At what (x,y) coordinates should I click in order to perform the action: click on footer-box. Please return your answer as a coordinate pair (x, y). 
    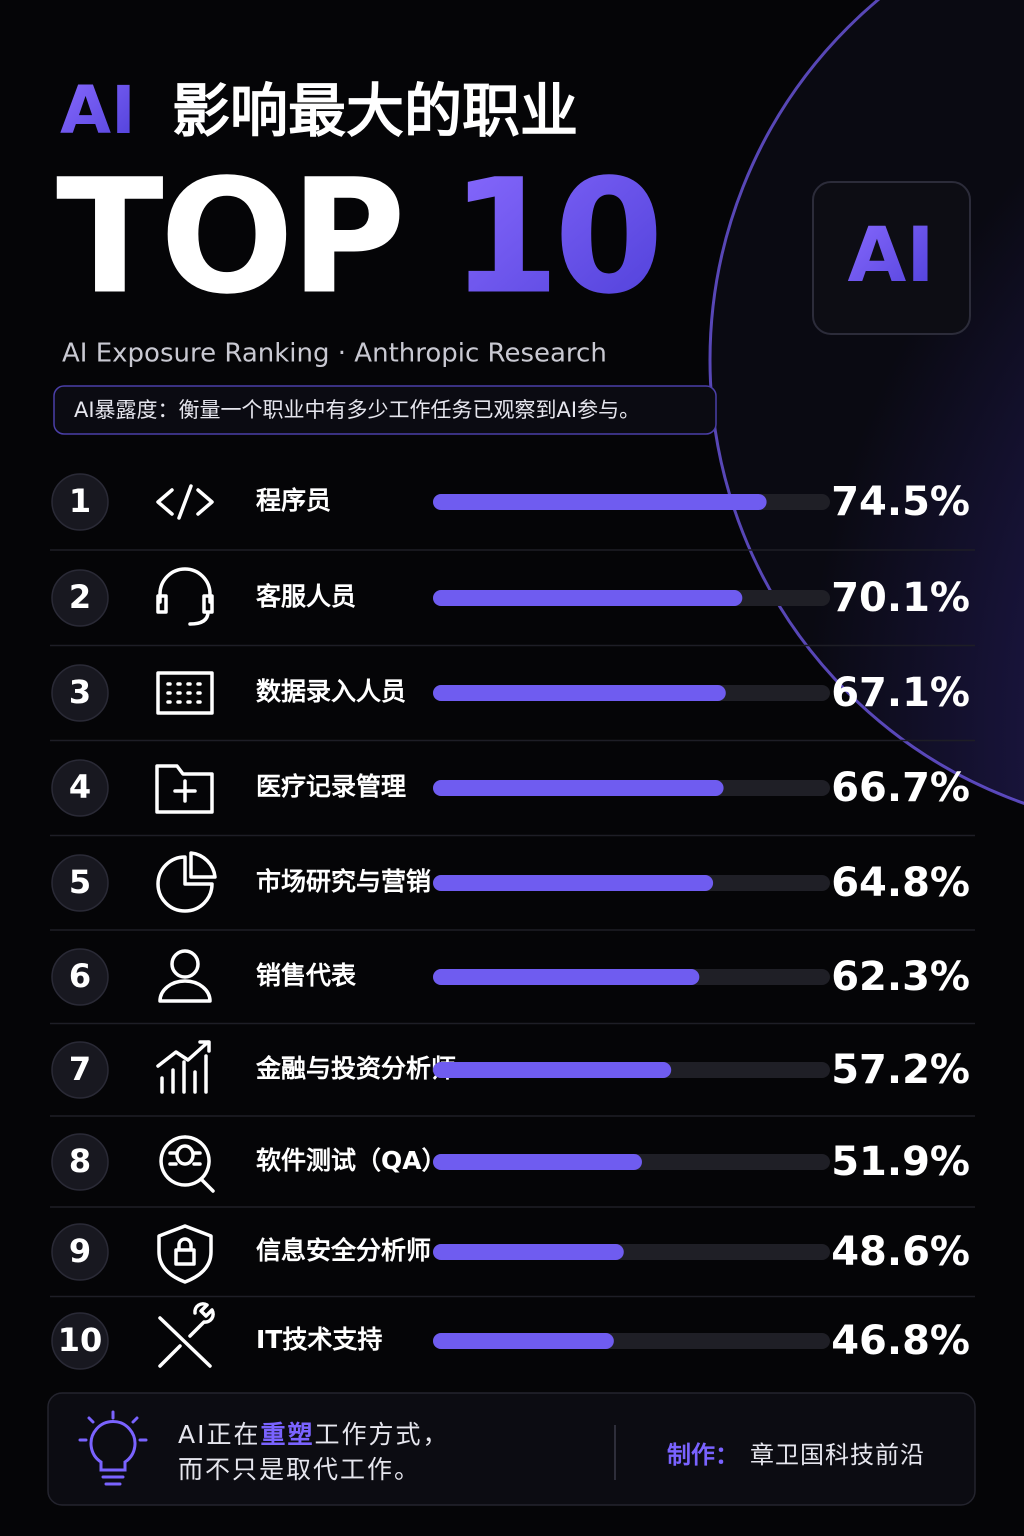
    Looking at the image, I should click on (511, 1449).